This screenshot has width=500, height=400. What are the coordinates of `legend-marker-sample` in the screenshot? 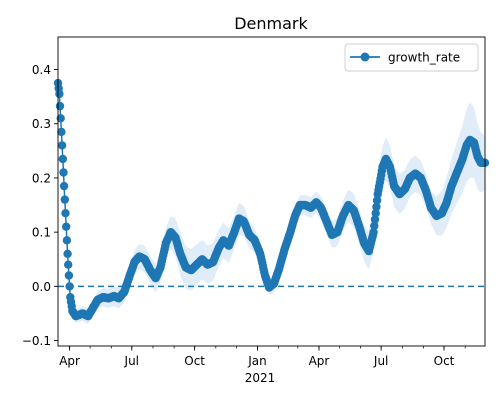 It's located at (365, 57).